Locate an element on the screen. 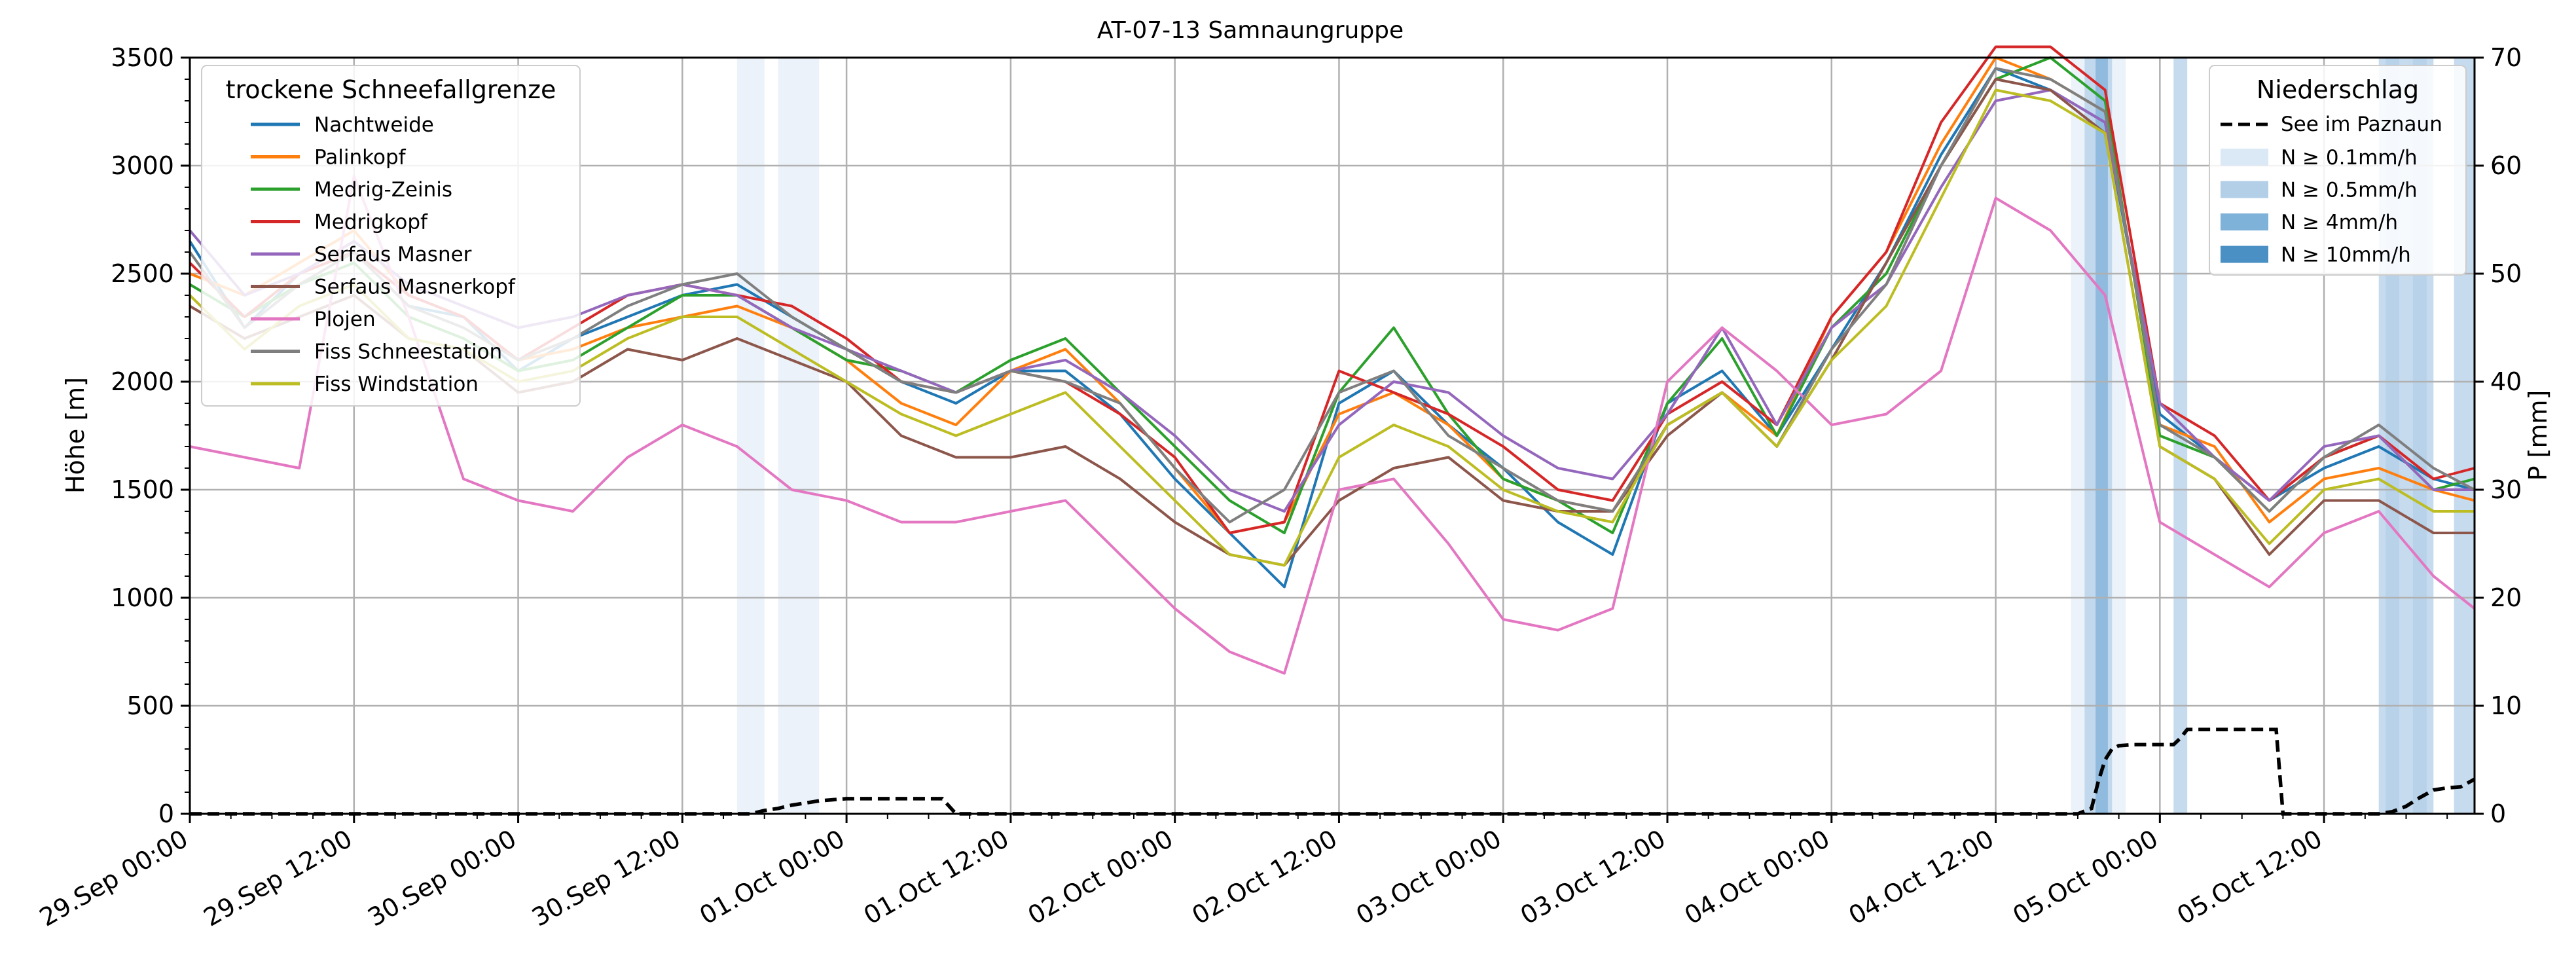  legend-left-label: Serfaus Masner is located at coordinates (393, 254).